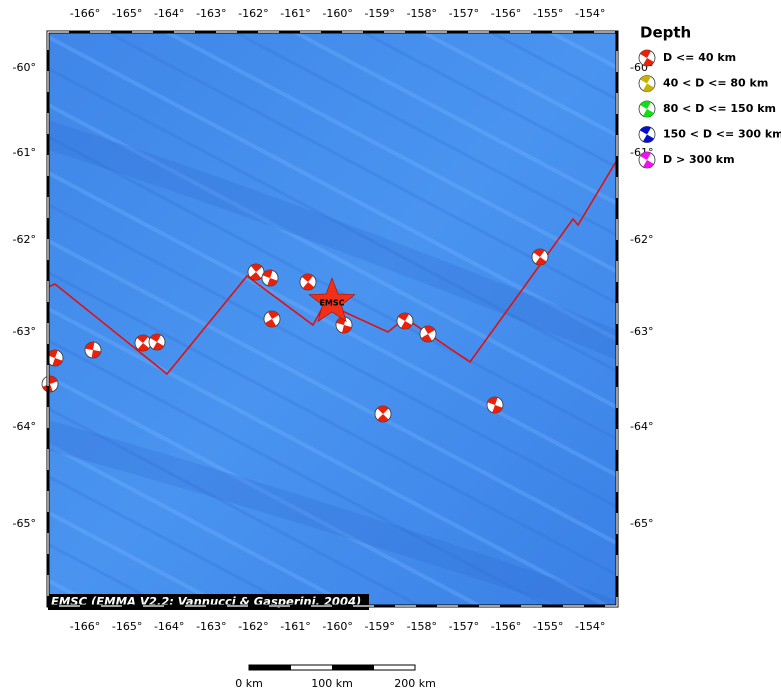 The height and width of the screenshot is (698, 781). I want to click on scale-label: 200 km, so click(415, 683).